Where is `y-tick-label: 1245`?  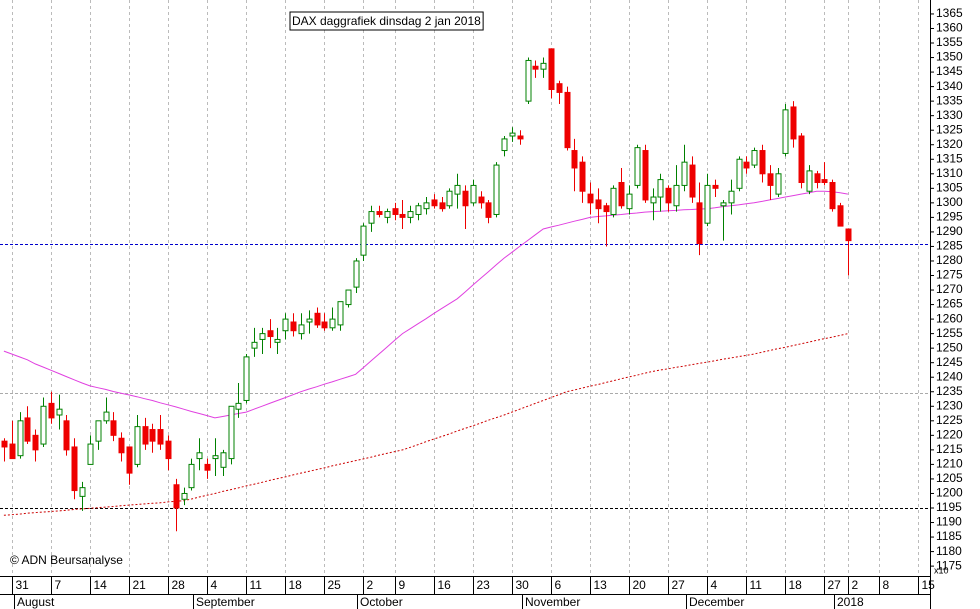
y-tick-label: 1245 is located at coordinates (949, 362).